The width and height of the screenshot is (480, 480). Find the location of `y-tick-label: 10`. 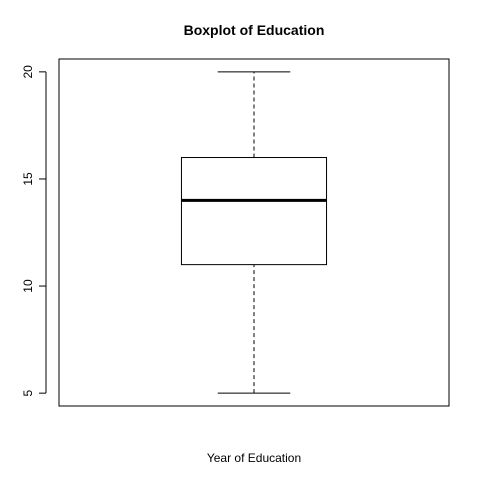

y-tick-label: 10 is located at coordinates (28, 286).